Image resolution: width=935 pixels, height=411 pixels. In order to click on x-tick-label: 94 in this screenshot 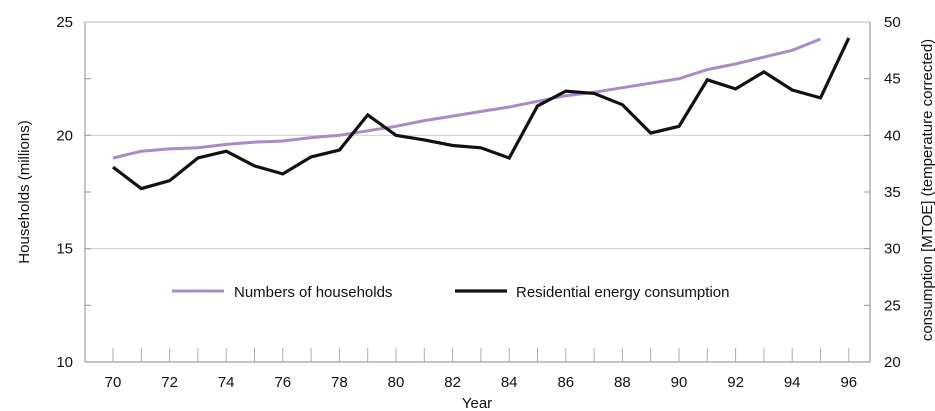, I will do `click(792, 382)`.